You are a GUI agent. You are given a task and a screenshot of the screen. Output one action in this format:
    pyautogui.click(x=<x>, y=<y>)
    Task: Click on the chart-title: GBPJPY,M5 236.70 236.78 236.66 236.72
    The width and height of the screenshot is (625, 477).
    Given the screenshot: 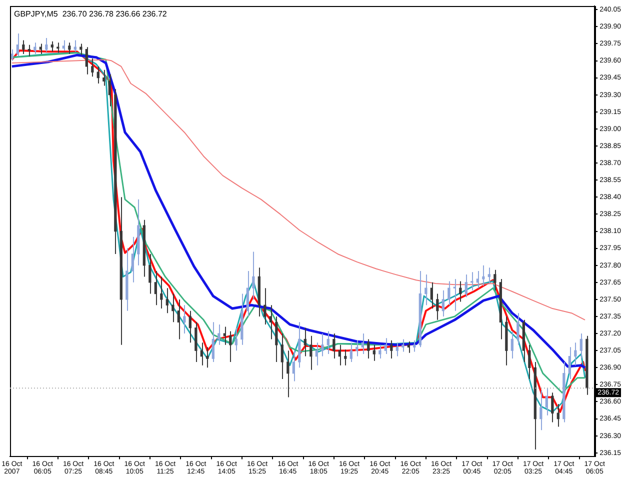 What is the action you would take?
    pyautogui.click(x=91, y=13)
    